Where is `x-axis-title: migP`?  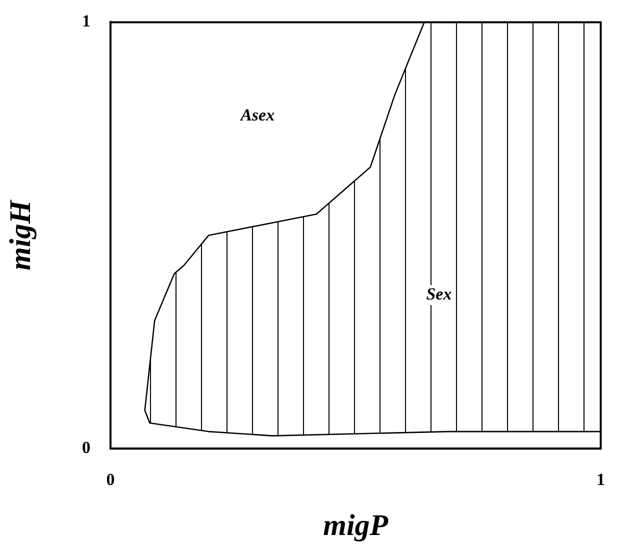 x-axis-title: migP is located at coordinates (356, 525).